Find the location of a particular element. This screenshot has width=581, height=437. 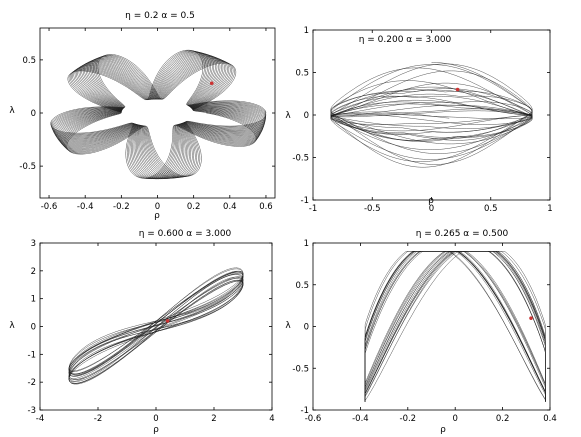

panel-3-marker is located at coordinates (167, 321).